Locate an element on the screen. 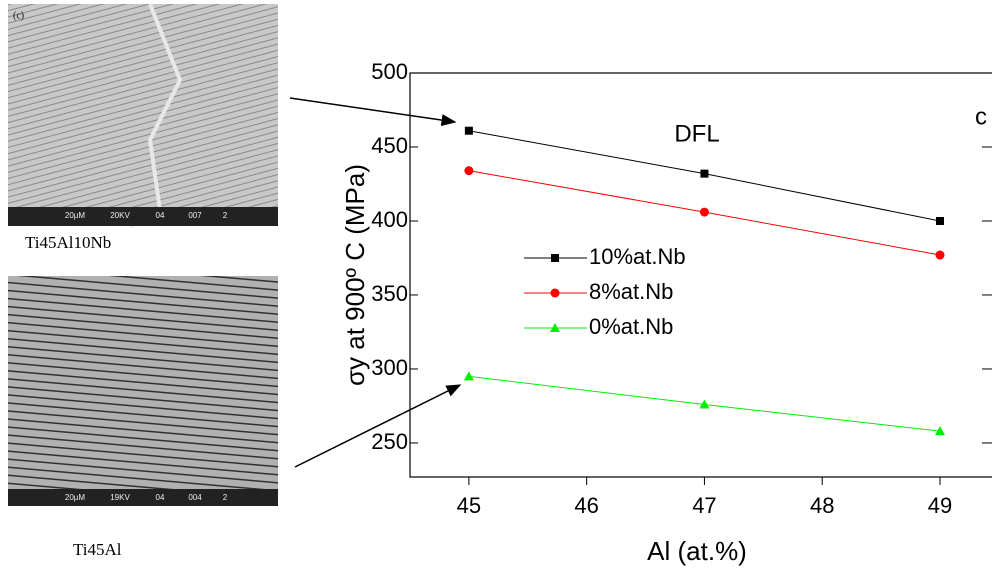  scale-bar-text: 007 is located at coordinates (195, 215).